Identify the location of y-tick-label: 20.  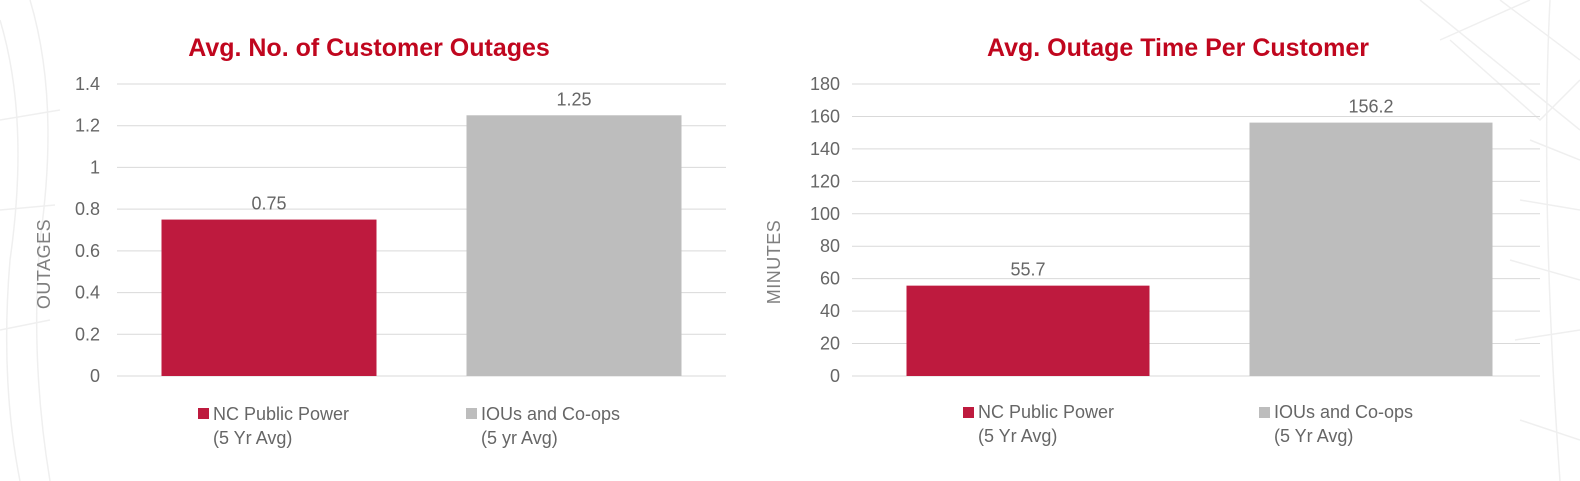
(830, 344).